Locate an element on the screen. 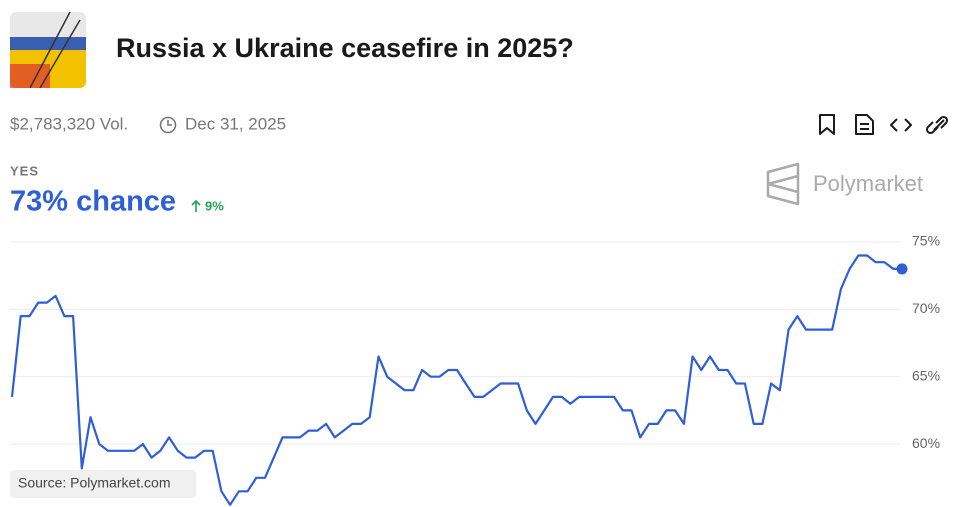 The width and height of the screenshot is (960, 507). market-title: Russia x Ukraine ceasefire in 2025? is located at coordinates (345, 48).